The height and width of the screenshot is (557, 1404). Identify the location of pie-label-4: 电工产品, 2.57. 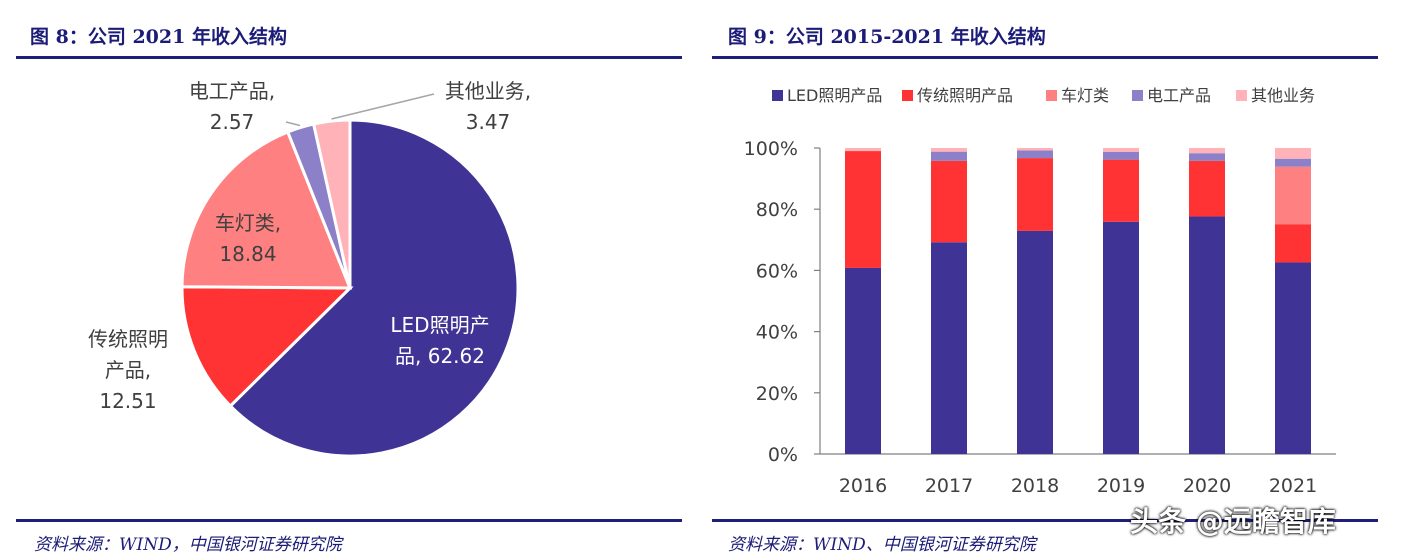
(232, 106).